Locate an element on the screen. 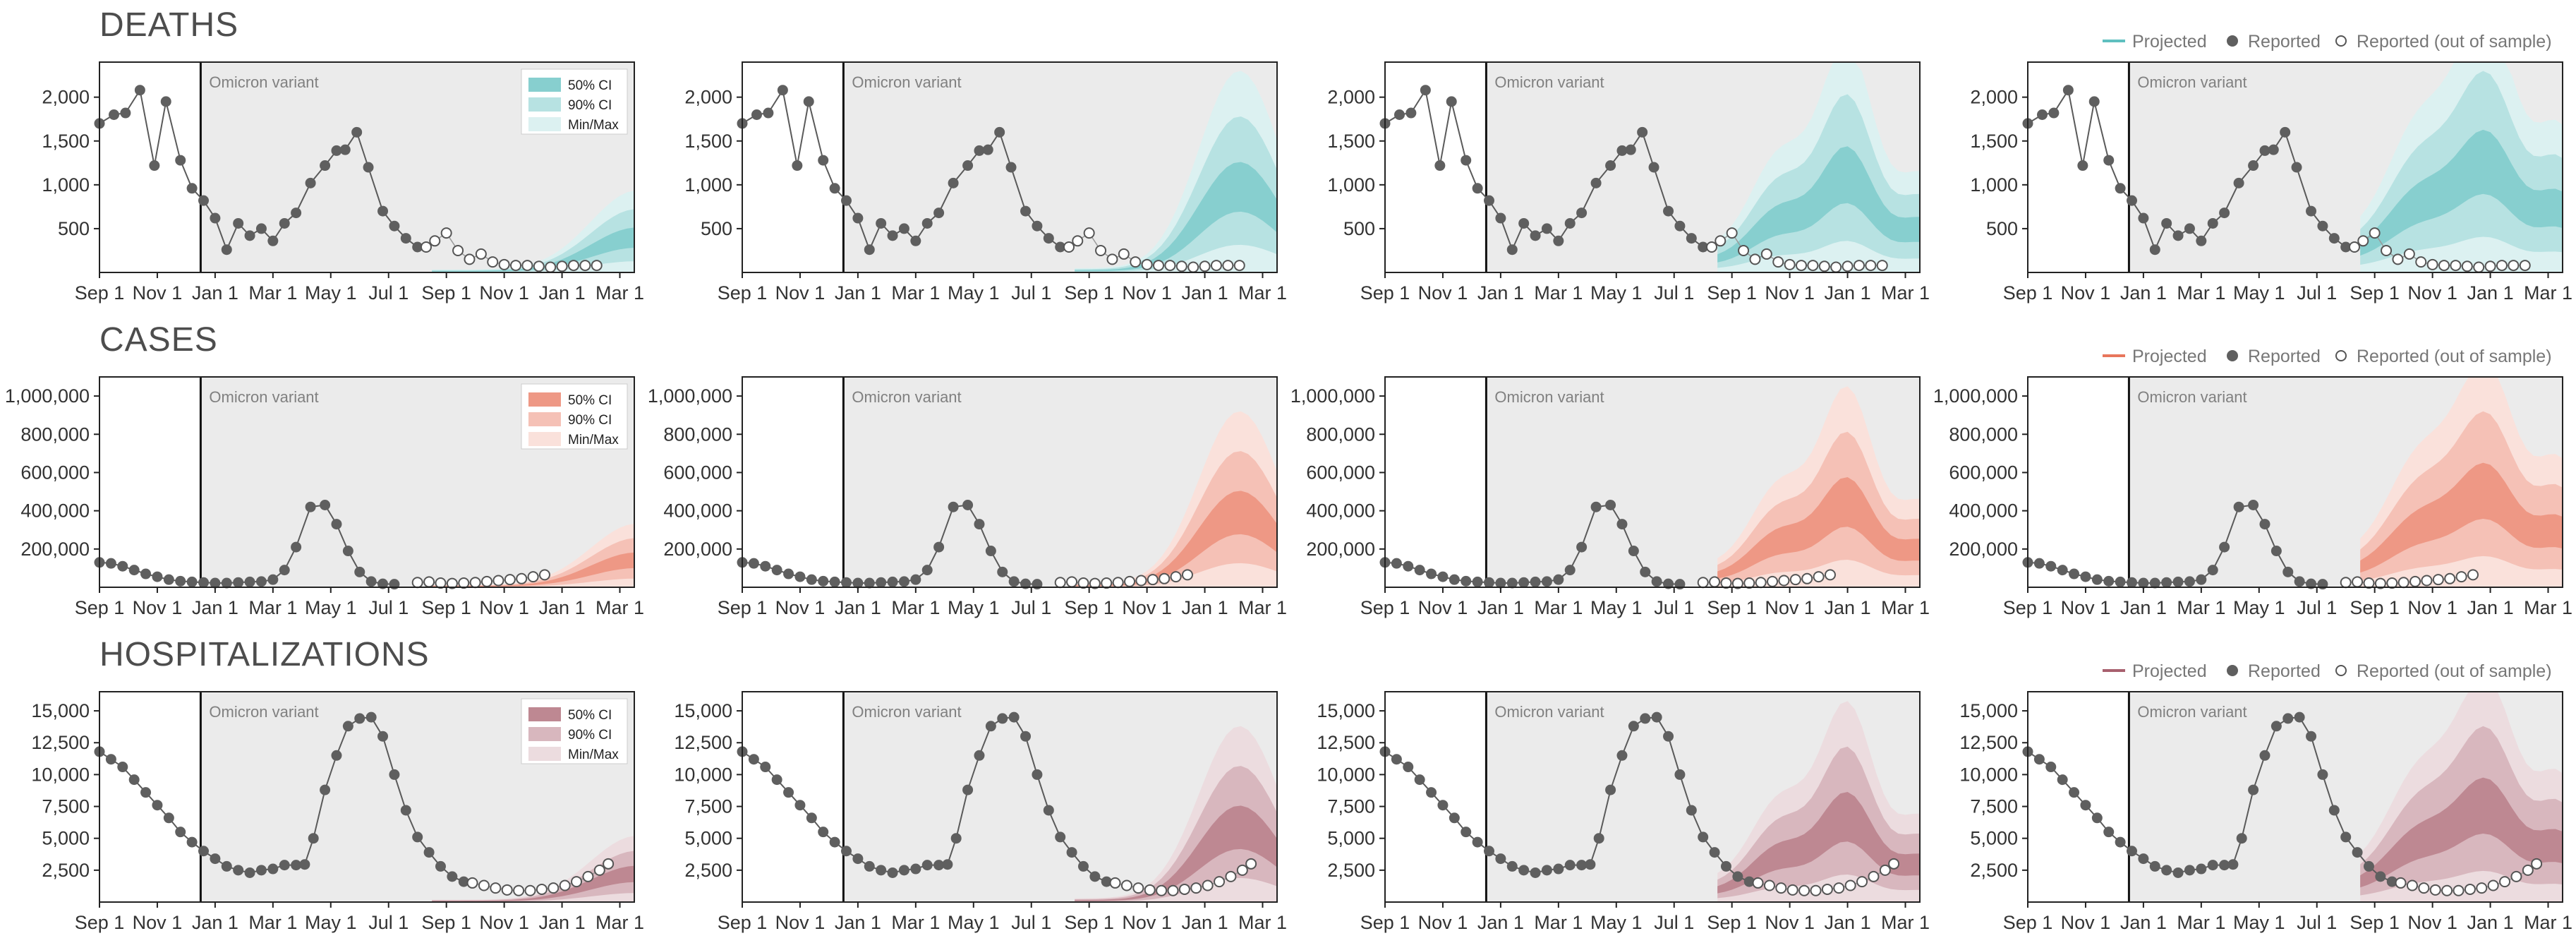 Image resolution: width=2576 pixels, height=943 pixels. y-tick-label: 2,500 is located at coordinates (708, 871).